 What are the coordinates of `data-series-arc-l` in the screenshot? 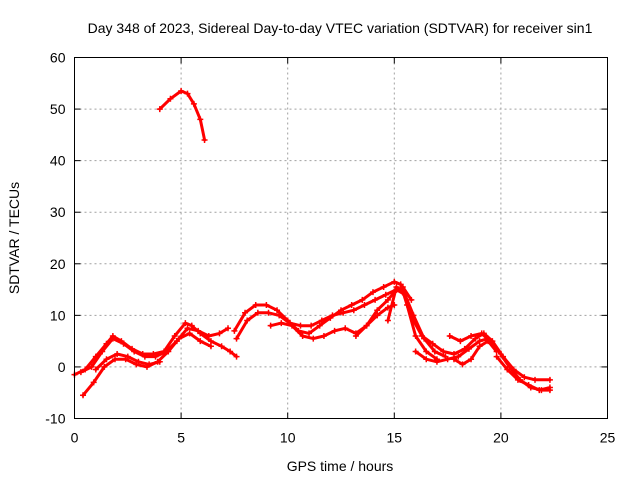 It's located at (475, 352).